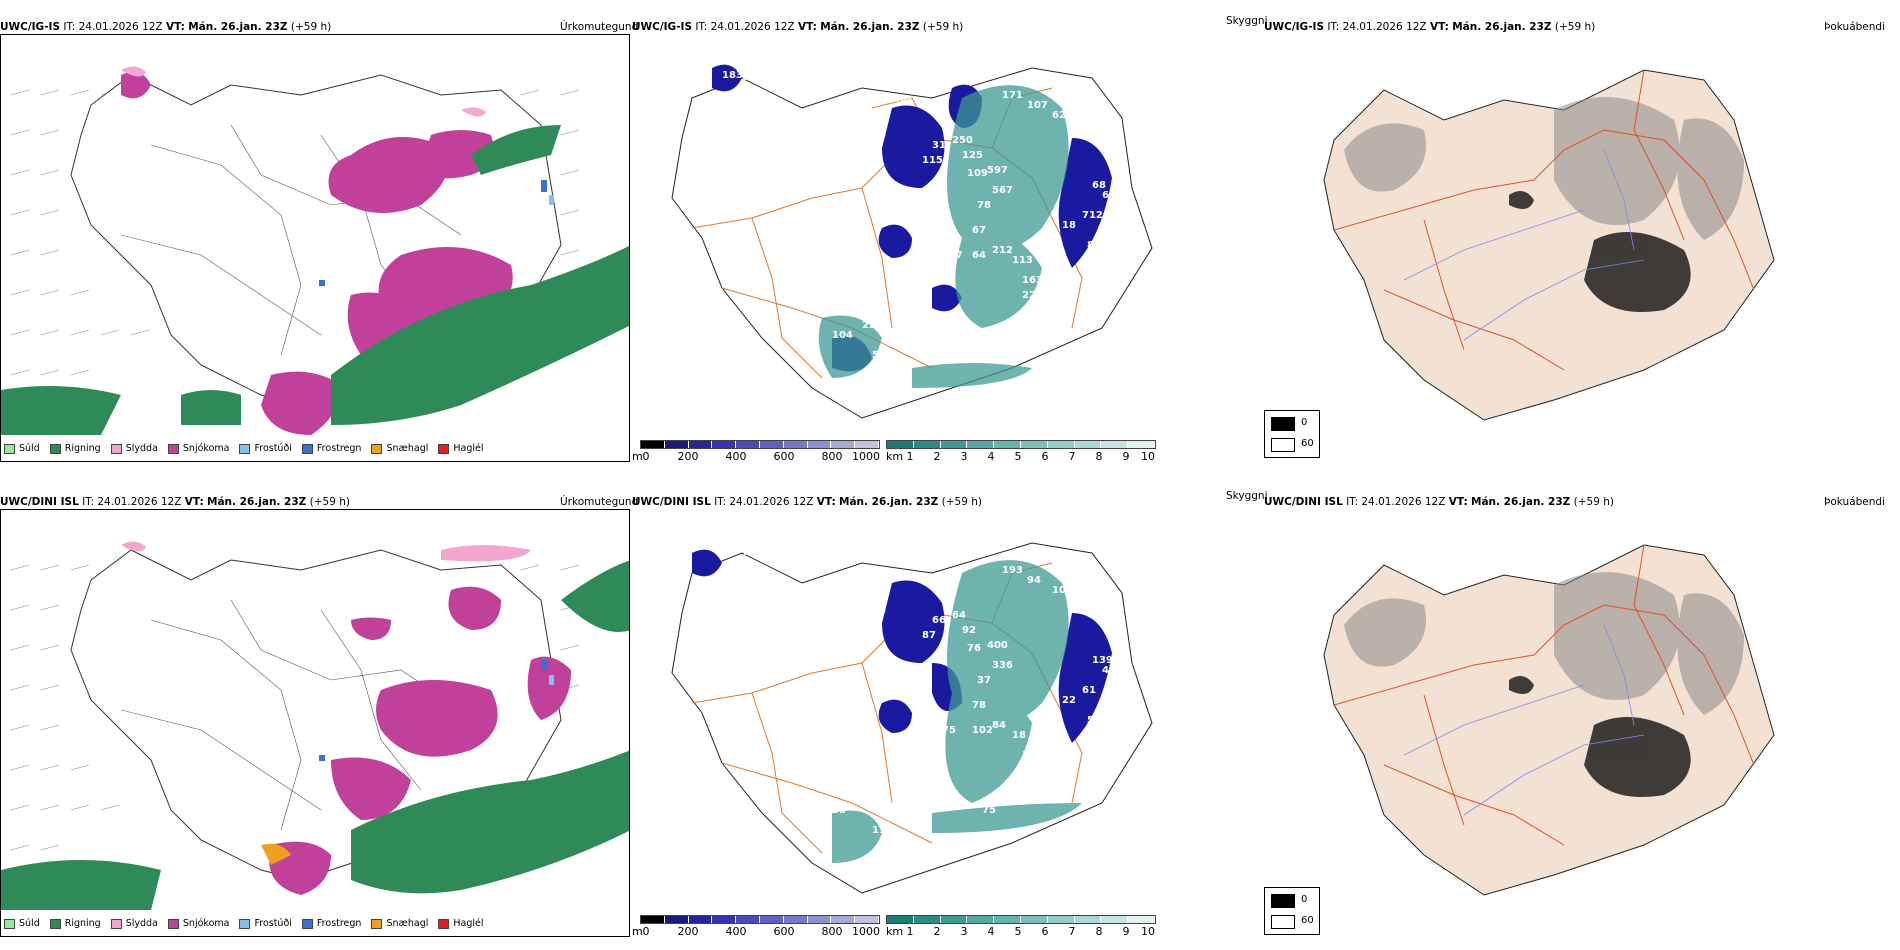 This screenshot has height=950, width=1900. What do you see at coordinates (1069, 700) in the screenshot?
I see `visibility-value-label: 22` at bounding box center [1069, 700].